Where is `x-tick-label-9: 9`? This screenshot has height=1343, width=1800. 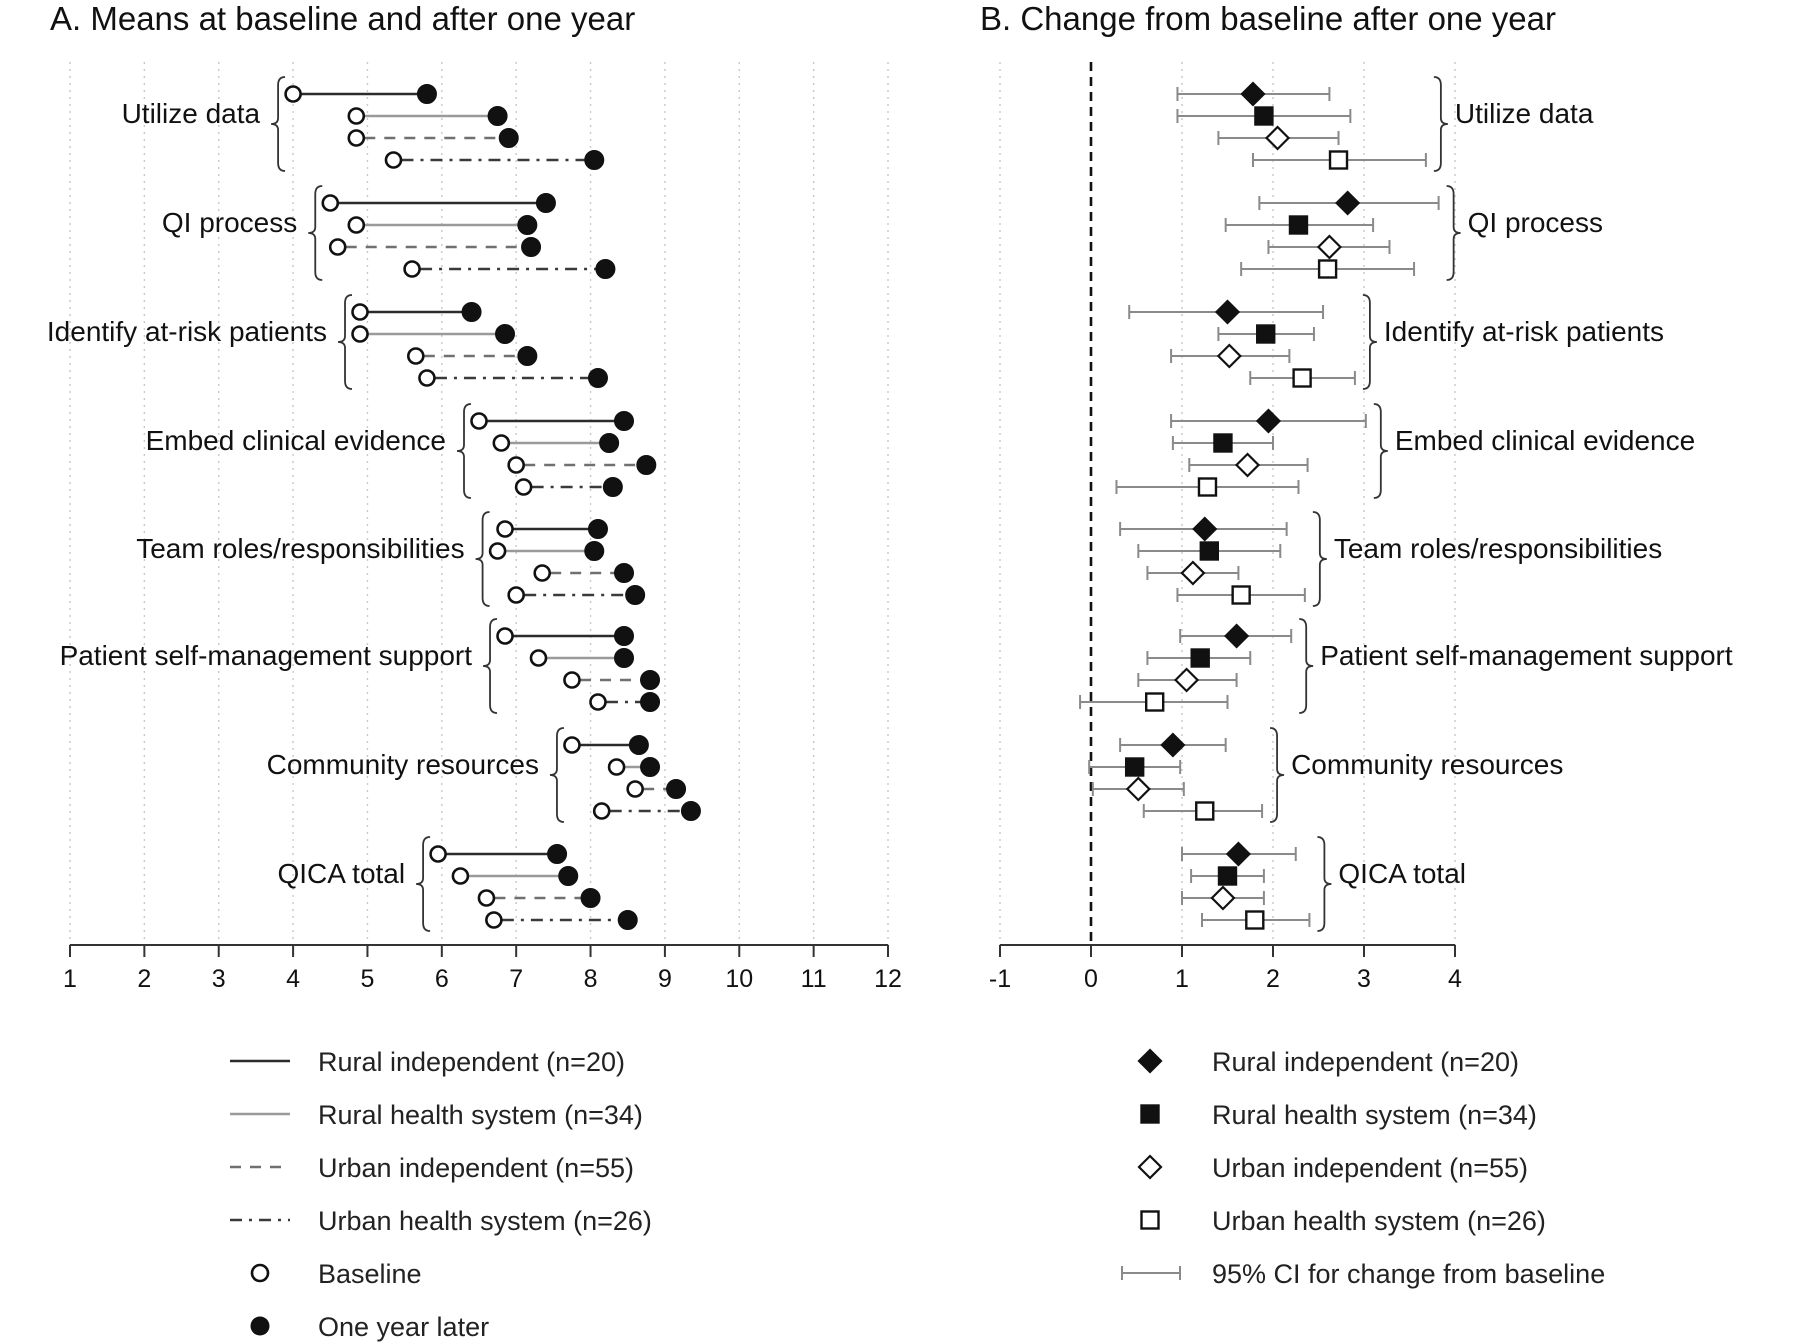 x-tick-label-9: 9 is located at coordinates (665, 979).